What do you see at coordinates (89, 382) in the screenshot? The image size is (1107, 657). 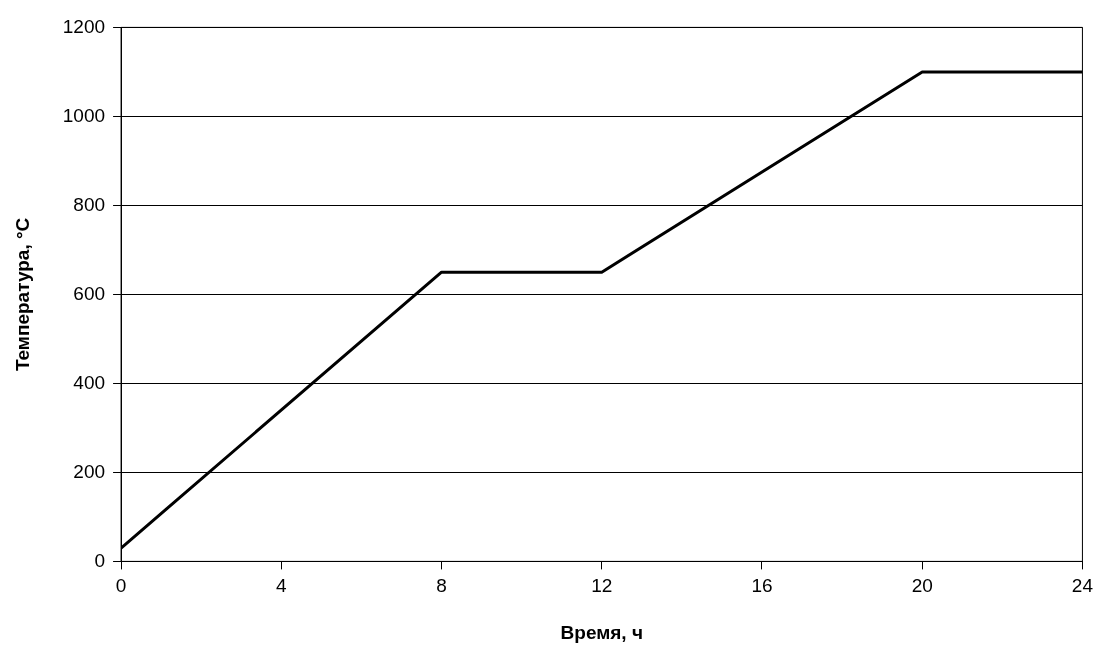 I see `y-tick-label: 400` at bounding box center [89, 382].